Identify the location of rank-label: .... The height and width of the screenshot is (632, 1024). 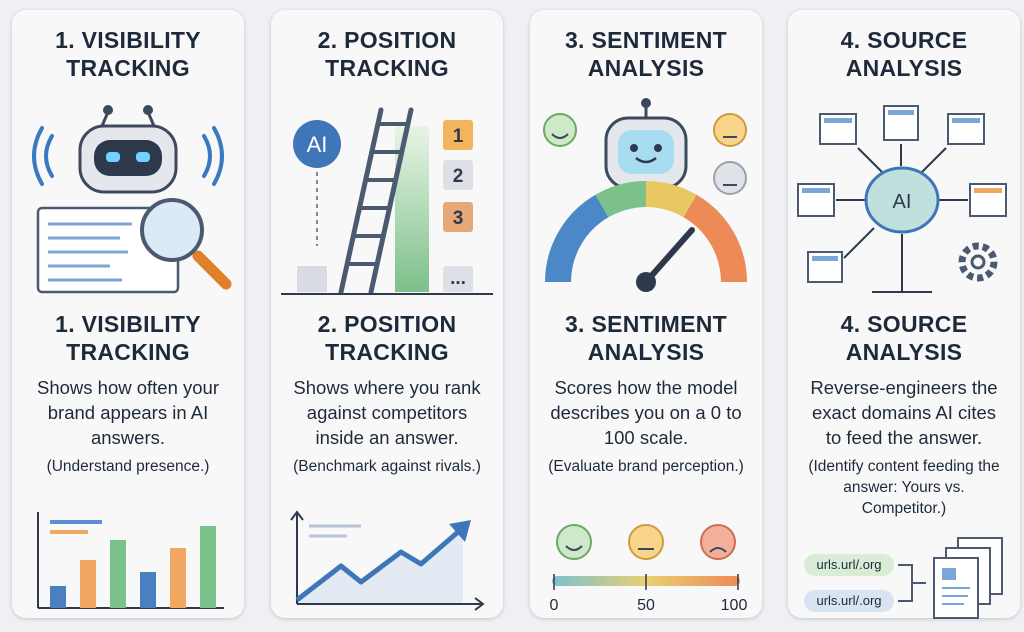
(458, 278).